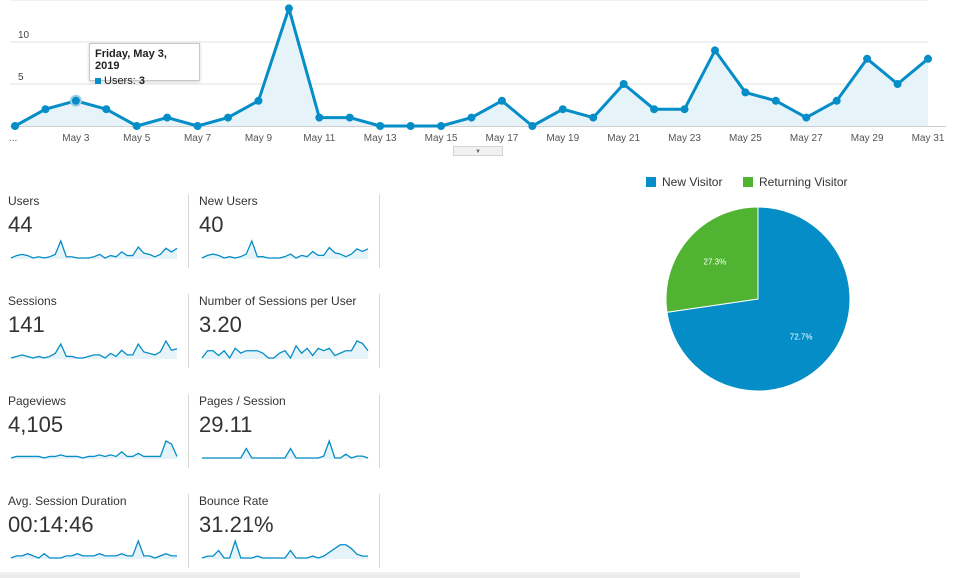 The width and height of the screenshot is (959, 578). I want to click on metric-label: Pageviews, so click(37, 401).